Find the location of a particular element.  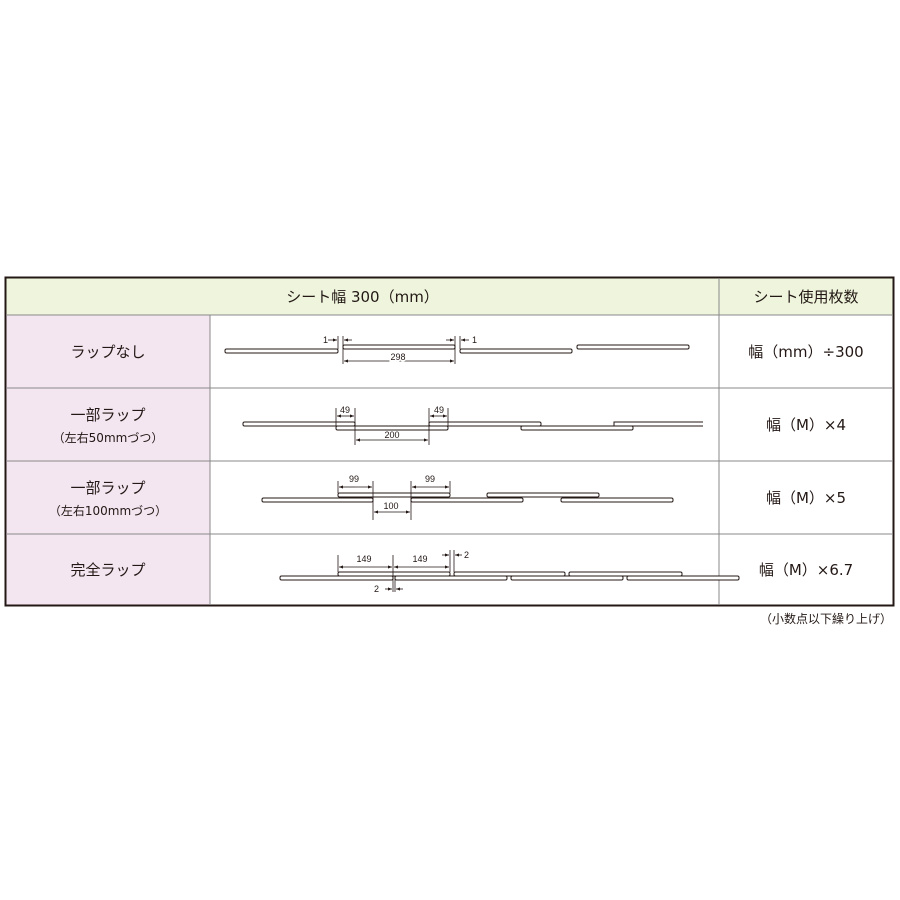

row-label-no-wrap: ラップなし is located at coordinates (108, 351).